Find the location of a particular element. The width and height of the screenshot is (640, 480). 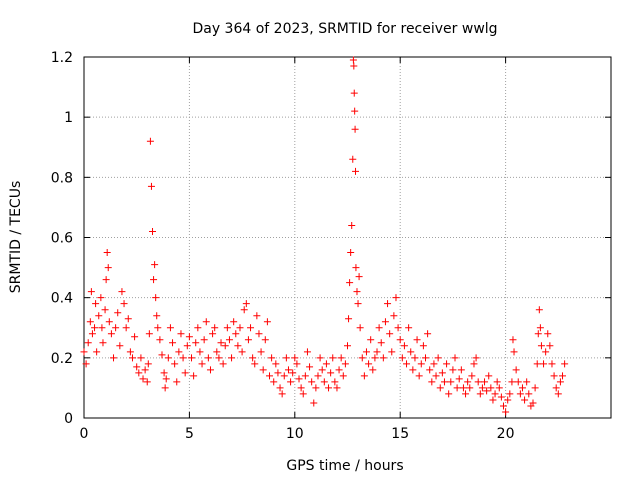

y-tick-label: 0.6 is located at coordinates (62, 239).